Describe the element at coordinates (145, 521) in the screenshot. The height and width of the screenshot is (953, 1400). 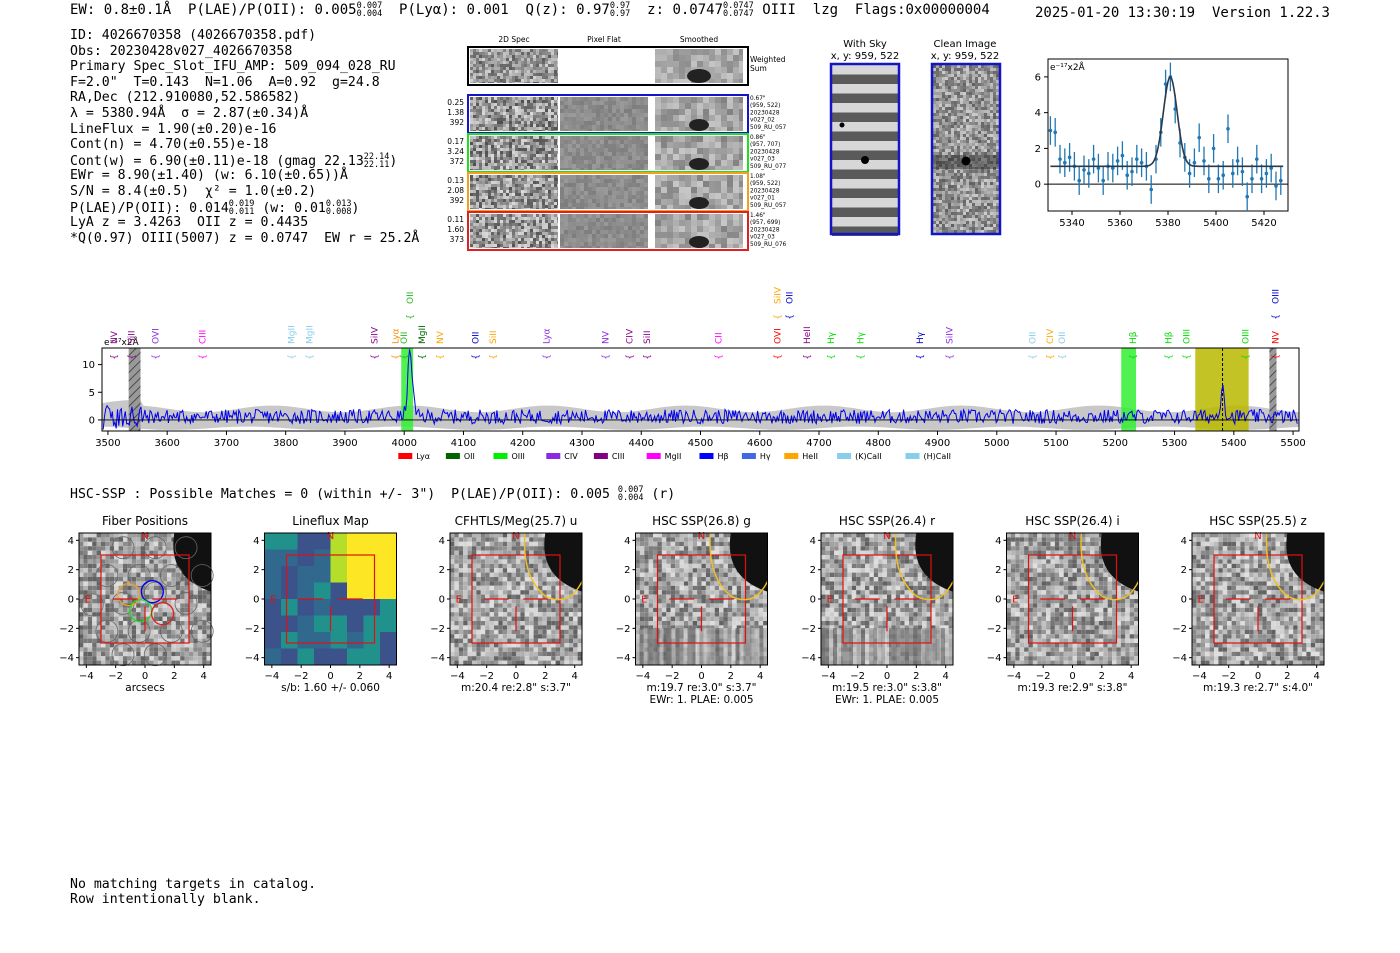
I see `panel-title: Fiber Positions` at that location.